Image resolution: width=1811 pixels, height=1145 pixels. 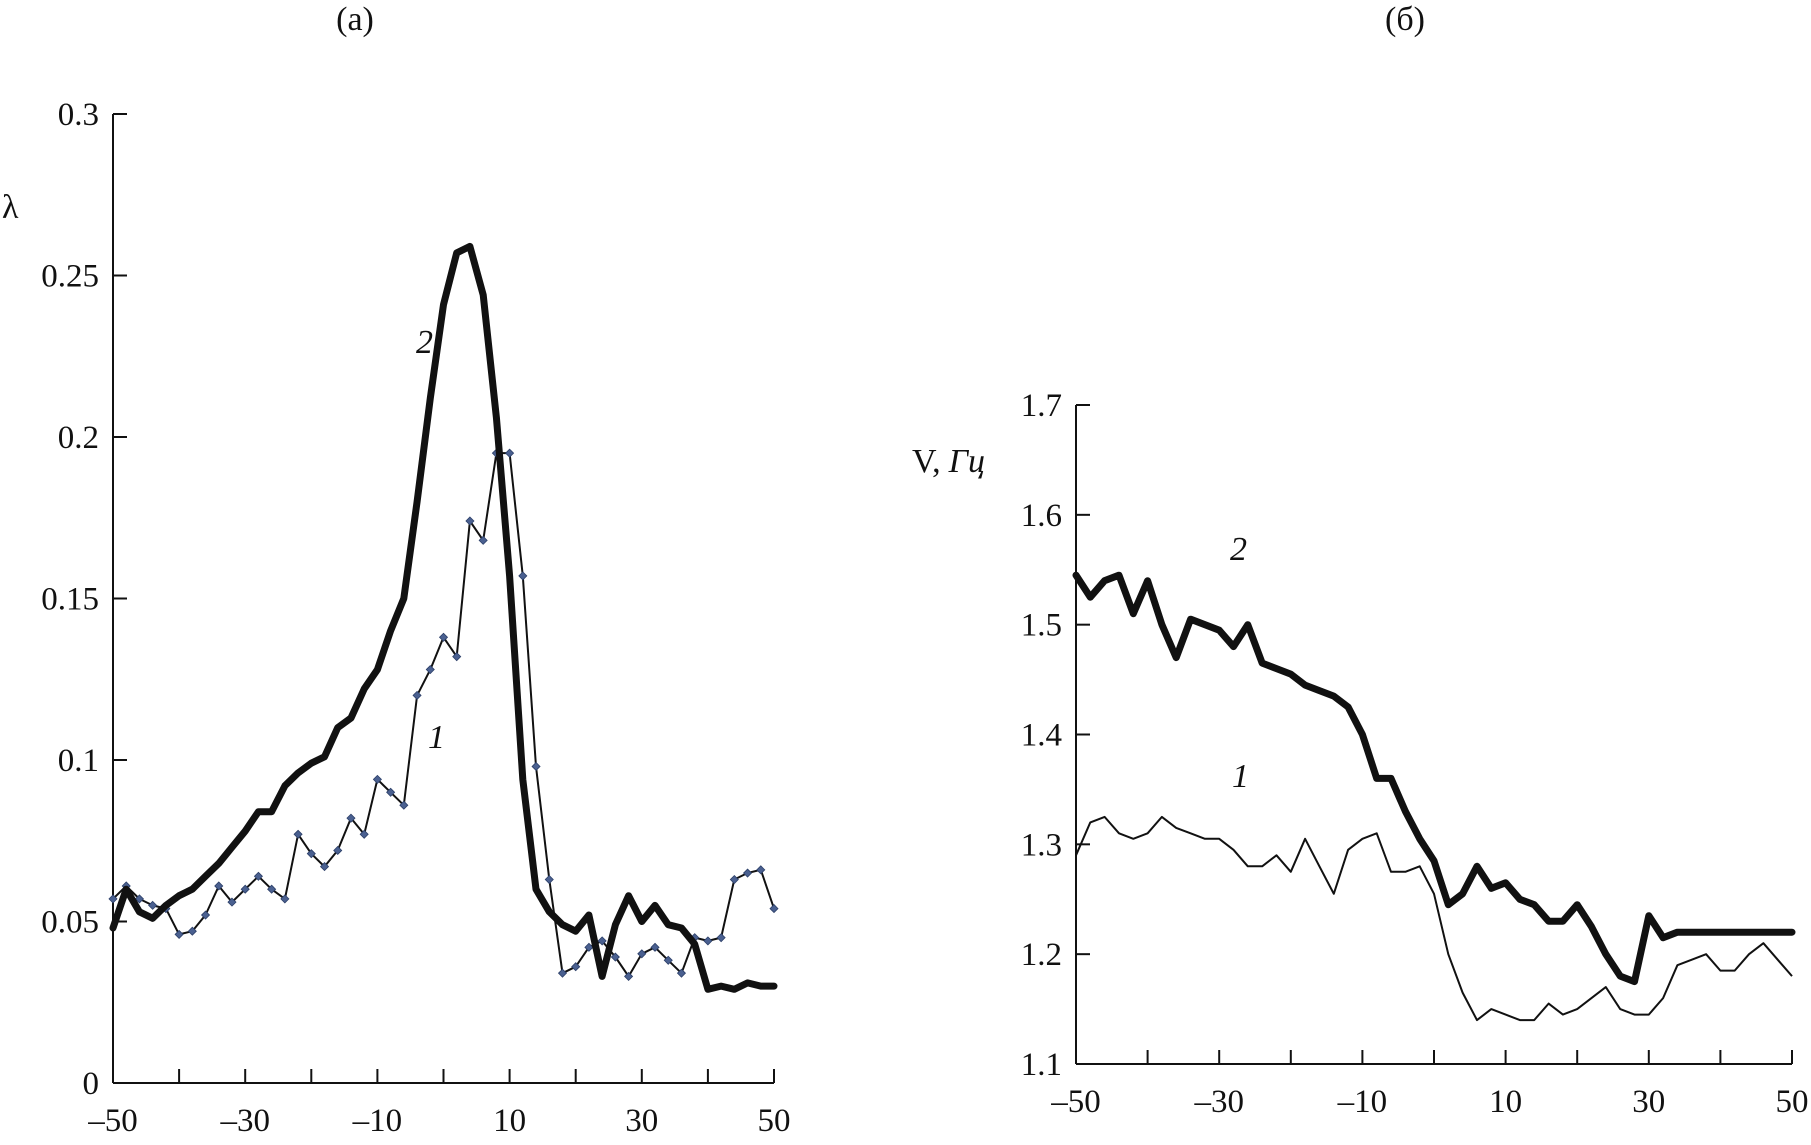 I want to click on y-tick-label-b: 1.6, so click(x=1041, y=516).